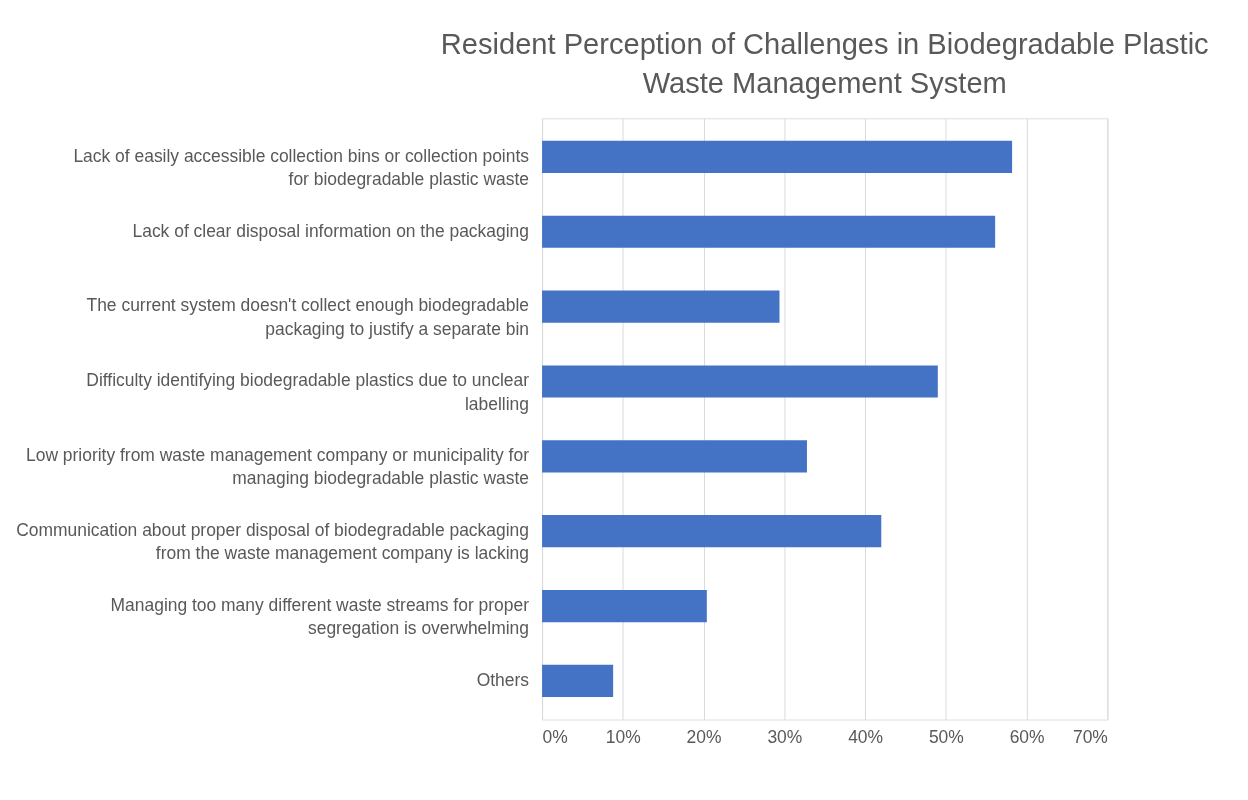 Image resolution: width=1248 pixels, height=800 pixels. Describe the element at coordinates (301, 167) in the screenshot. I see `y-tick-label: Lack of easily accessible collection bins or collection points for biodegradable plastic waste` at that location.